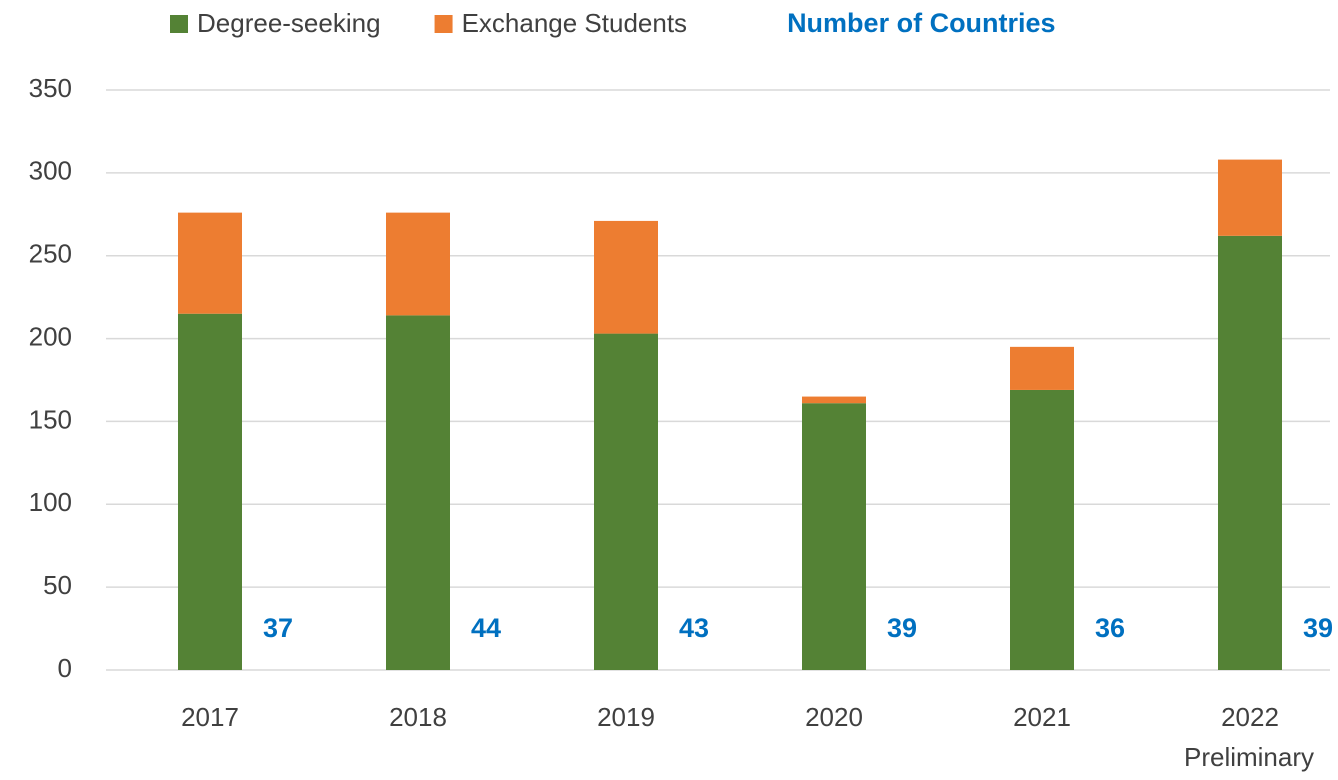 The width and height of the screenshot is (1338, 780). Describe the element at coordinates (1249, 757) in the screenshot. I see `annotation: Preliminary` at that location.